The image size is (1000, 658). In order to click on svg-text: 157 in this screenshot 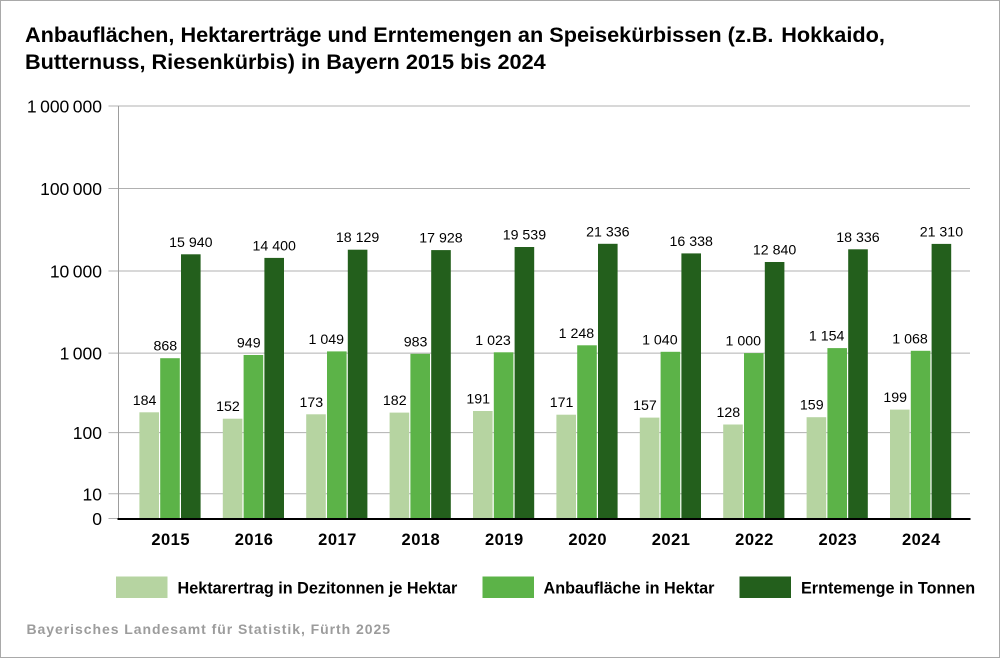, I will do `click(645, 406)`.